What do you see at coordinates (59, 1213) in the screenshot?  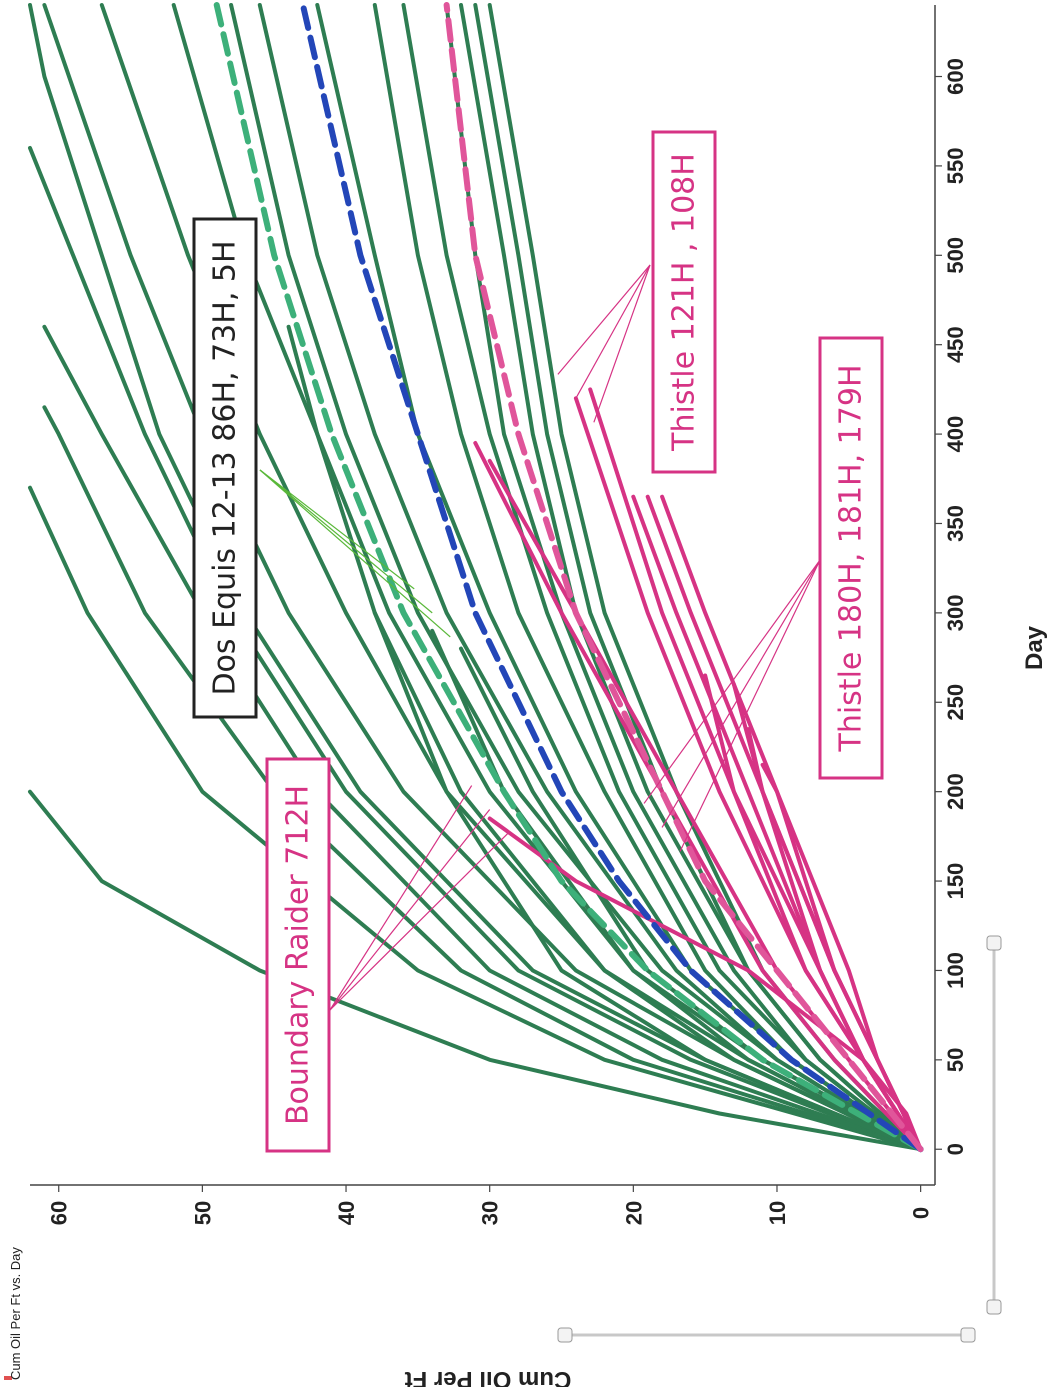 I see `y-tick-label: 60` at bounding box center [59, 1213].